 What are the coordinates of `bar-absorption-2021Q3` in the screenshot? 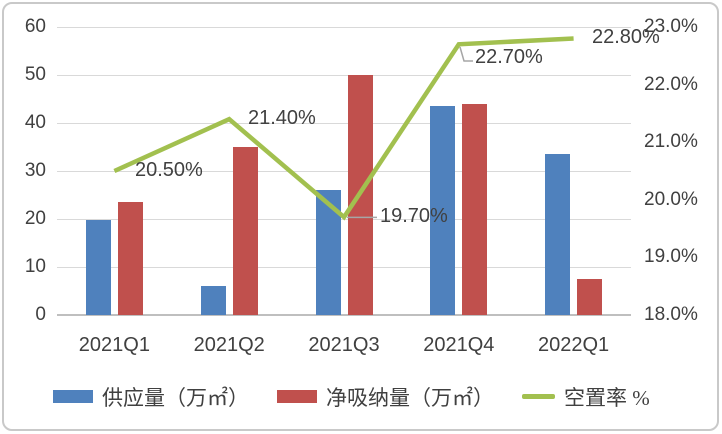 It's located at (360, 195).